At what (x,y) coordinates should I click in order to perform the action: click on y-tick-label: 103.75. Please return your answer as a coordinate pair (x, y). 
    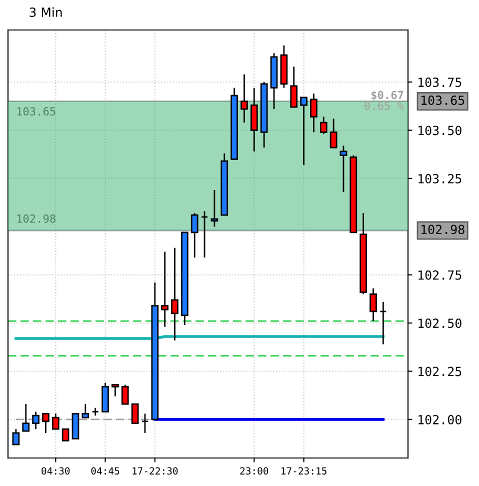
    Looking at the image, I should click on (440, 83).